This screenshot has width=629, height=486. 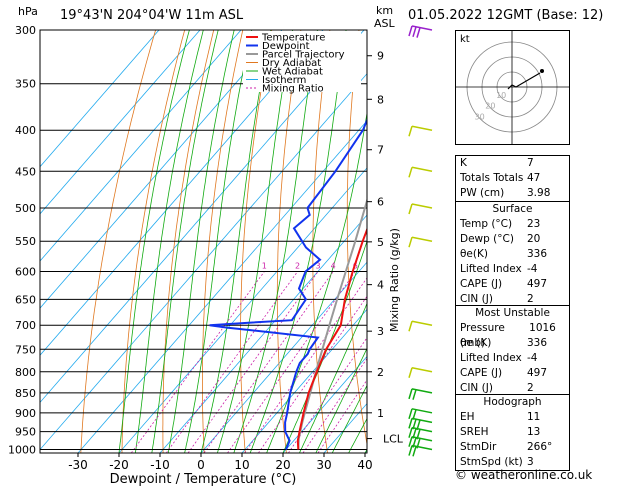 What do you see at coordinates (534, 178) in the screenshot?
I see `row-value: 47` at bounding box center [534, 178].